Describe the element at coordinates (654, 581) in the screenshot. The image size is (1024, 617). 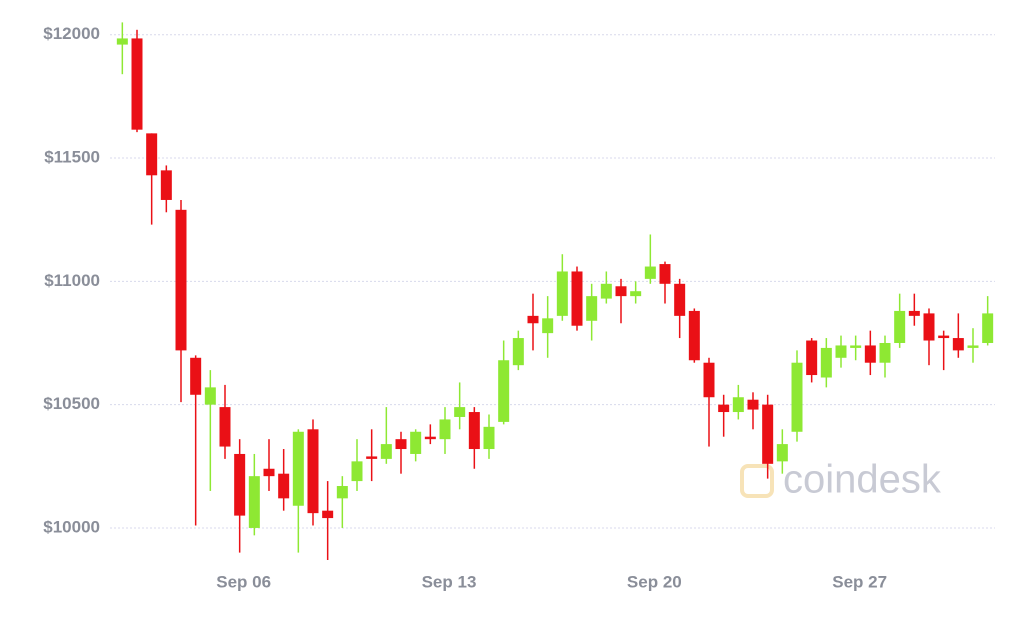
I see `x-tick-label: Sep 20` at that location.